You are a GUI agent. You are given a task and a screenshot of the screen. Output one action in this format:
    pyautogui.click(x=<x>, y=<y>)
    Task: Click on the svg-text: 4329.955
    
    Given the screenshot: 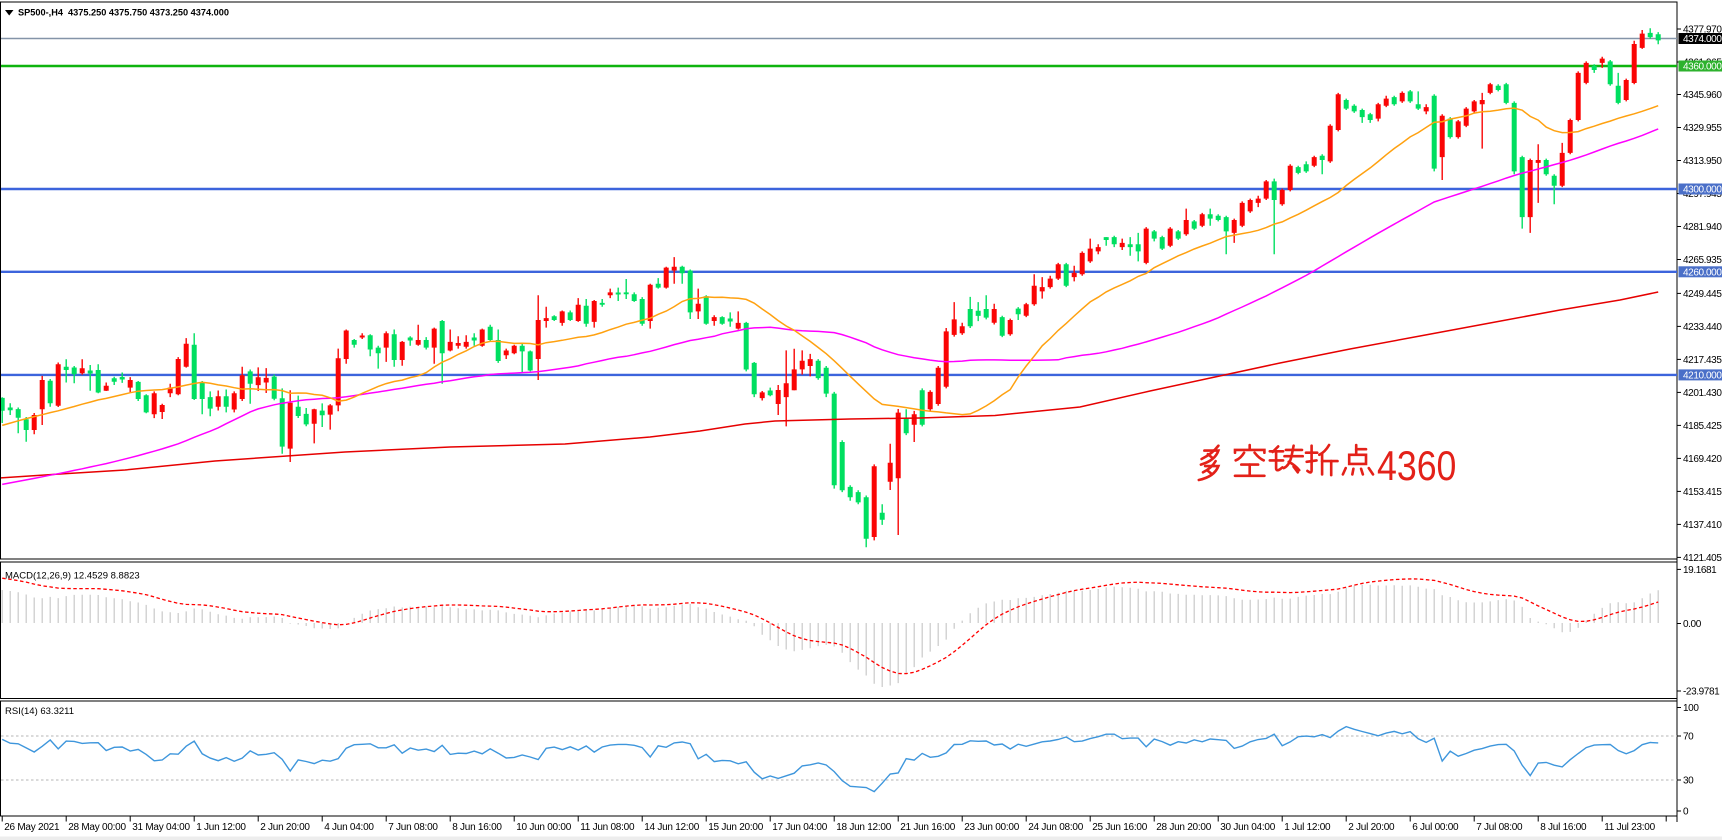 What is the action you would take?
    pyautogui.click(x=1702, y=128)
    